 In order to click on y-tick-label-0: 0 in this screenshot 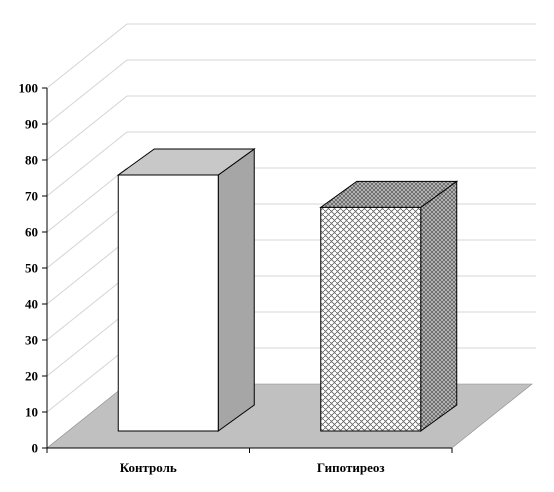, I will do `click(35, 448)`.